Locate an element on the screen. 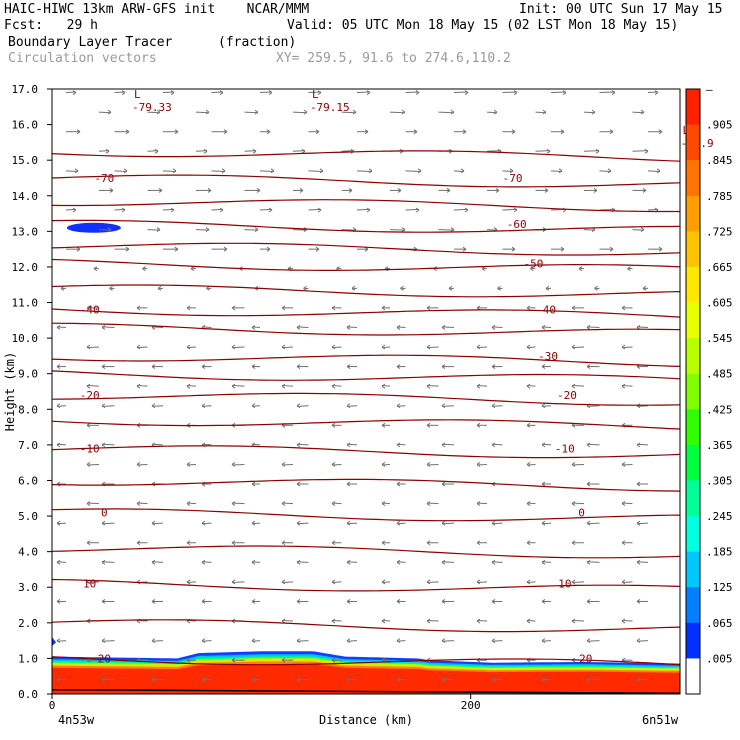 Image resolution: width=740 pixels, height=740 pixels. tracer-blob-edge is located at coordinates (54, 641).